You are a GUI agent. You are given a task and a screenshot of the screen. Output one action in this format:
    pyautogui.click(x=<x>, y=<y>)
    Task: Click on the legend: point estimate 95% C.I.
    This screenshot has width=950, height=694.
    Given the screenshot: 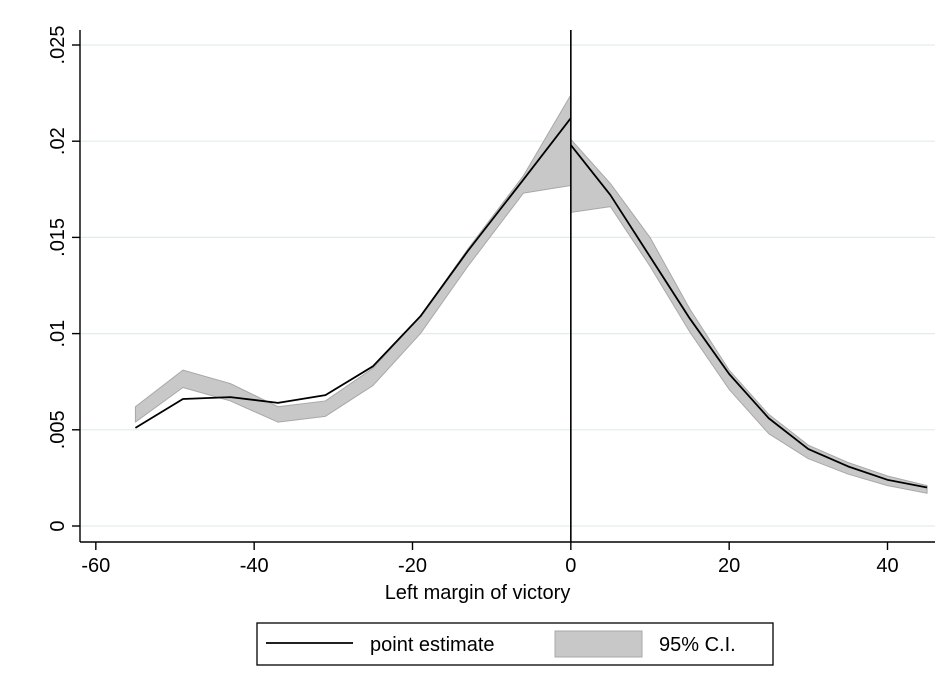 What is the action you would take?
    pyautogui.click(x=515, y=644)
    